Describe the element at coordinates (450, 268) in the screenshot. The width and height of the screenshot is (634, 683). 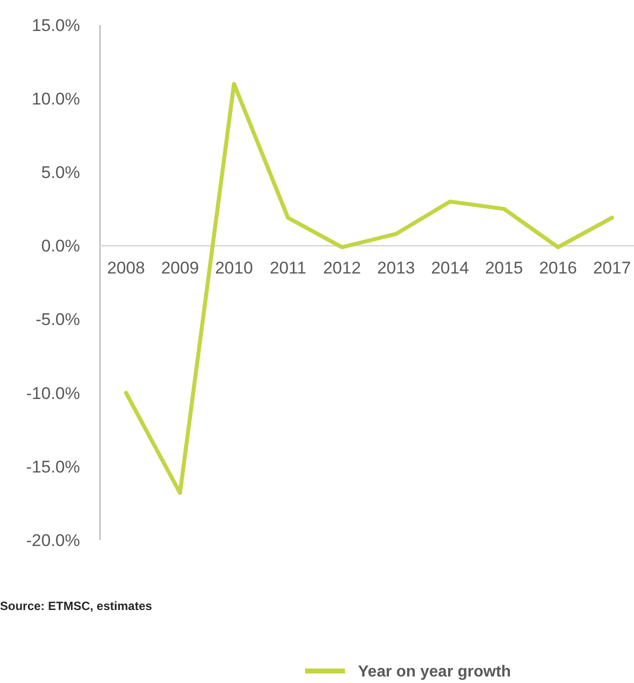
I see `x-tick-label: 2014` at that location.